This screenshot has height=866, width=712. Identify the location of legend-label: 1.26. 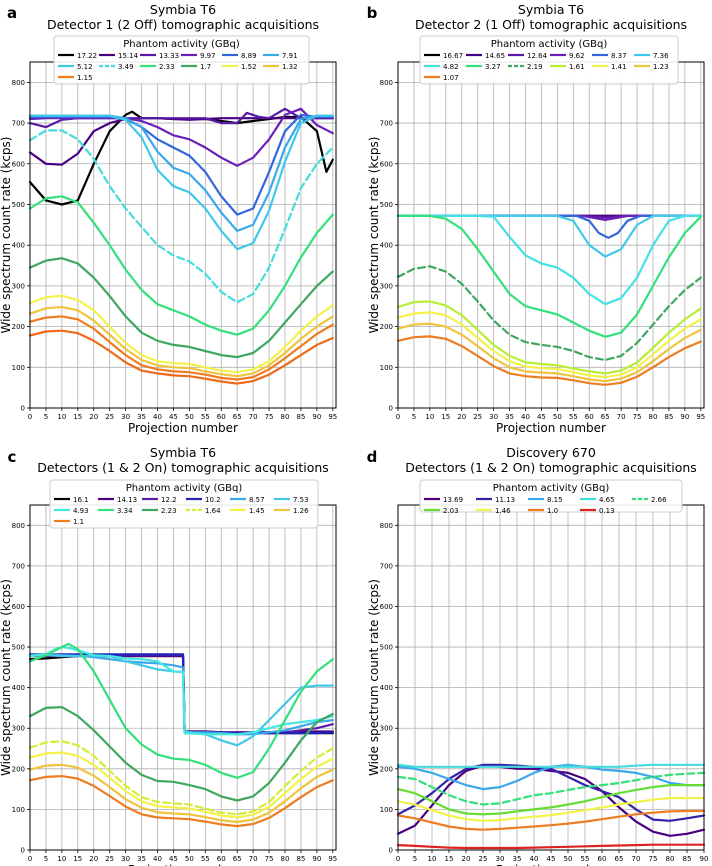
(301, 511).